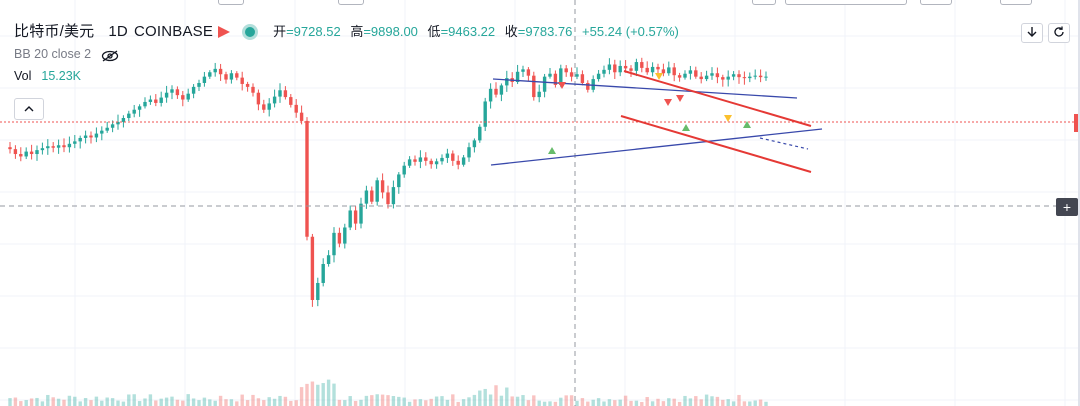 The width and height of the screenshot is (1080, 406). Describe the element at coordinates (29, 109) in the screenshot. I see `collapse-legend-button` at that location.